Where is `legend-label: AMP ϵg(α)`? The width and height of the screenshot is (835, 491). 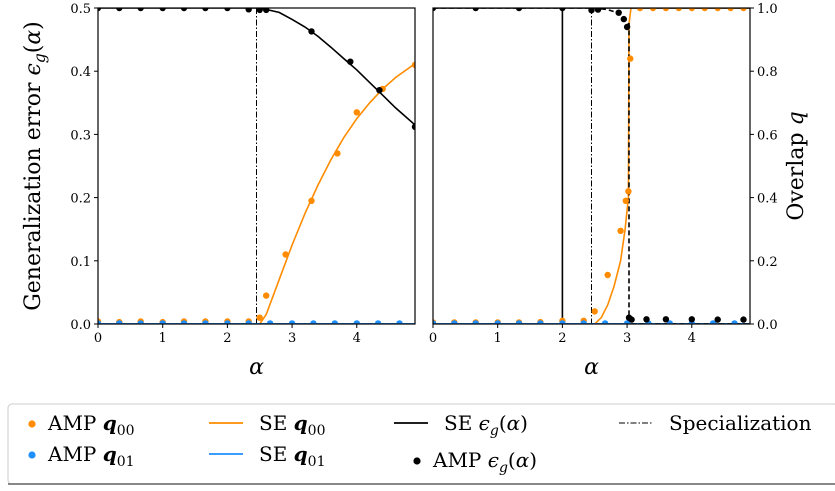 legend-label: AMP ϵg(α) is located at coordinates (484, 462).